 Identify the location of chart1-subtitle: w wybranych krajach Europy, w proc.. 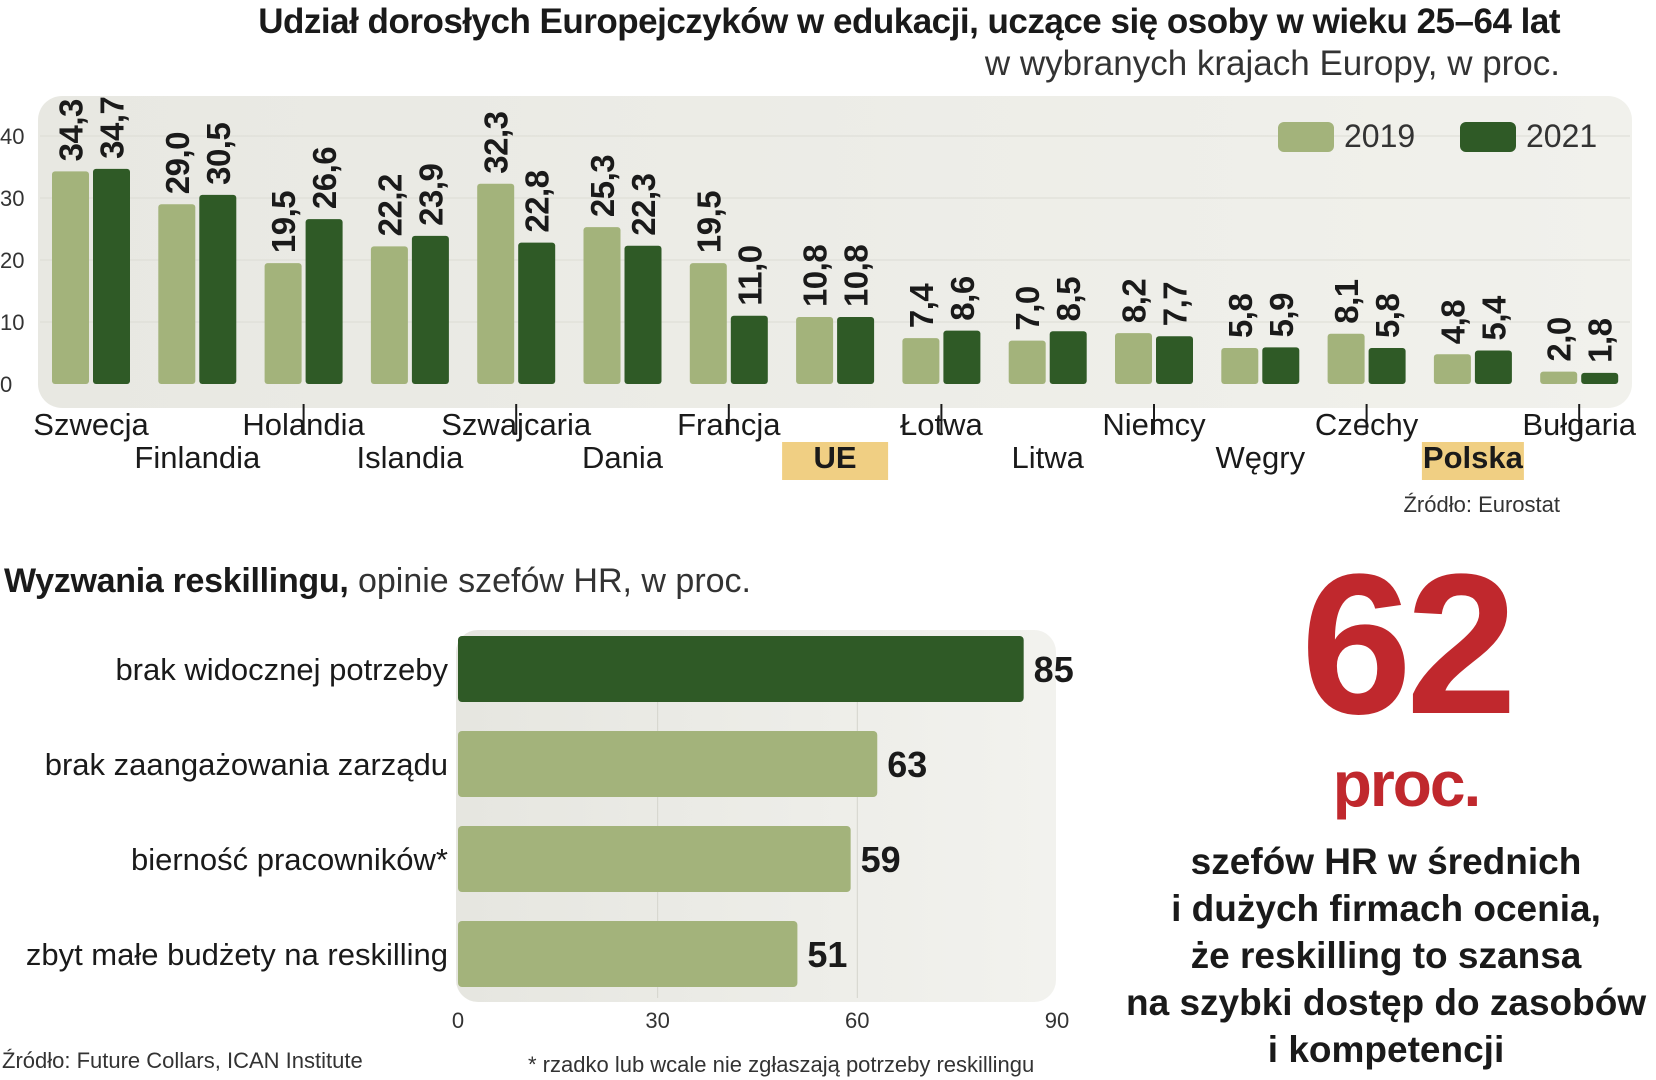
(1272, 63).